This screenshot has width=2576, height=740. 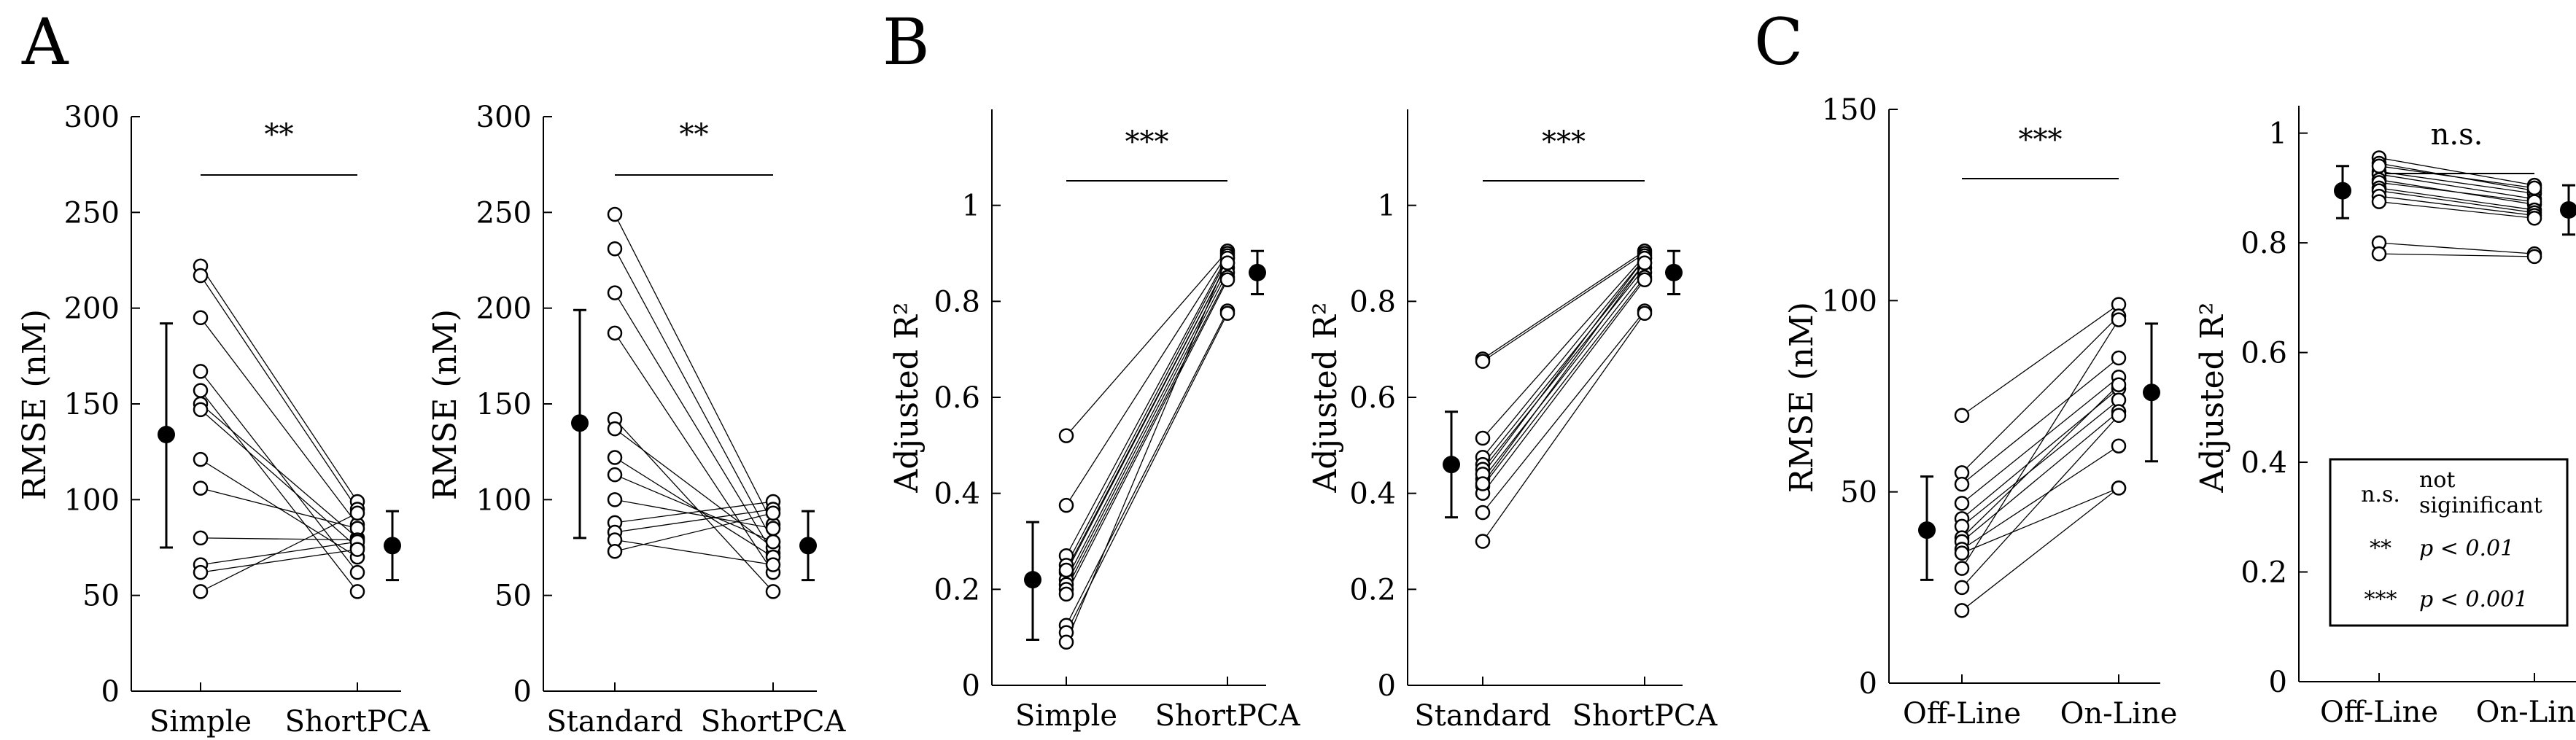 I want to click on y-tick-label: 1, so click(x=1387, y=207).